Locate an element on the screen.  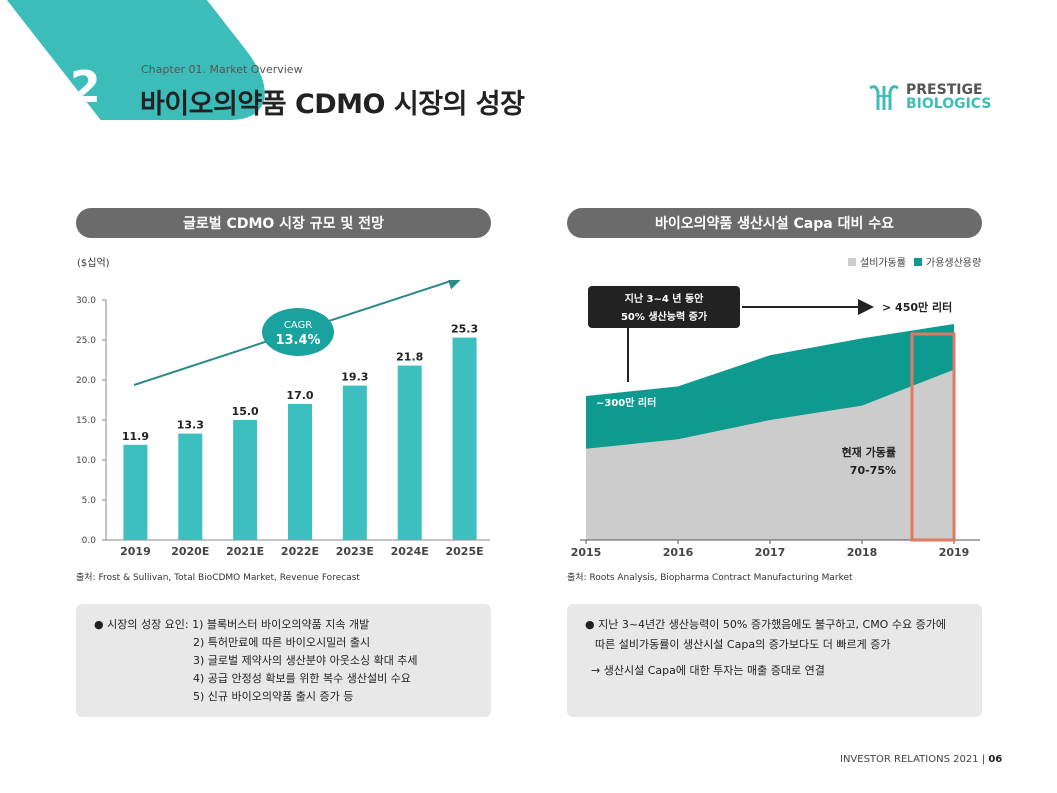
right-panel-heading: 바이오의약품 생산시설 Capa 대비 수요 is located at coordinates (774, 223).